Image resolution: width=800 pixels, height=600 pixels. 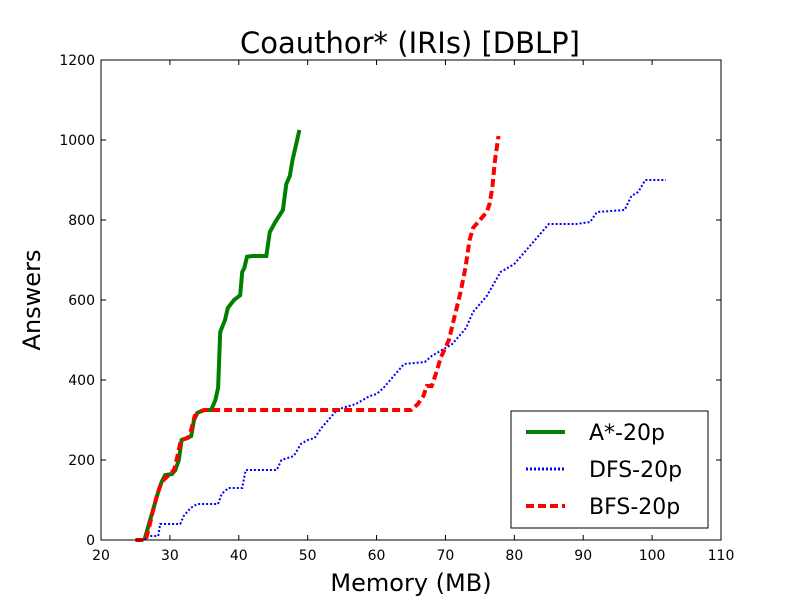 What do you see at coordinates (81, 301) in the screenshot?
I see `y-tick-label: 600` at bounding box center [81, 301].